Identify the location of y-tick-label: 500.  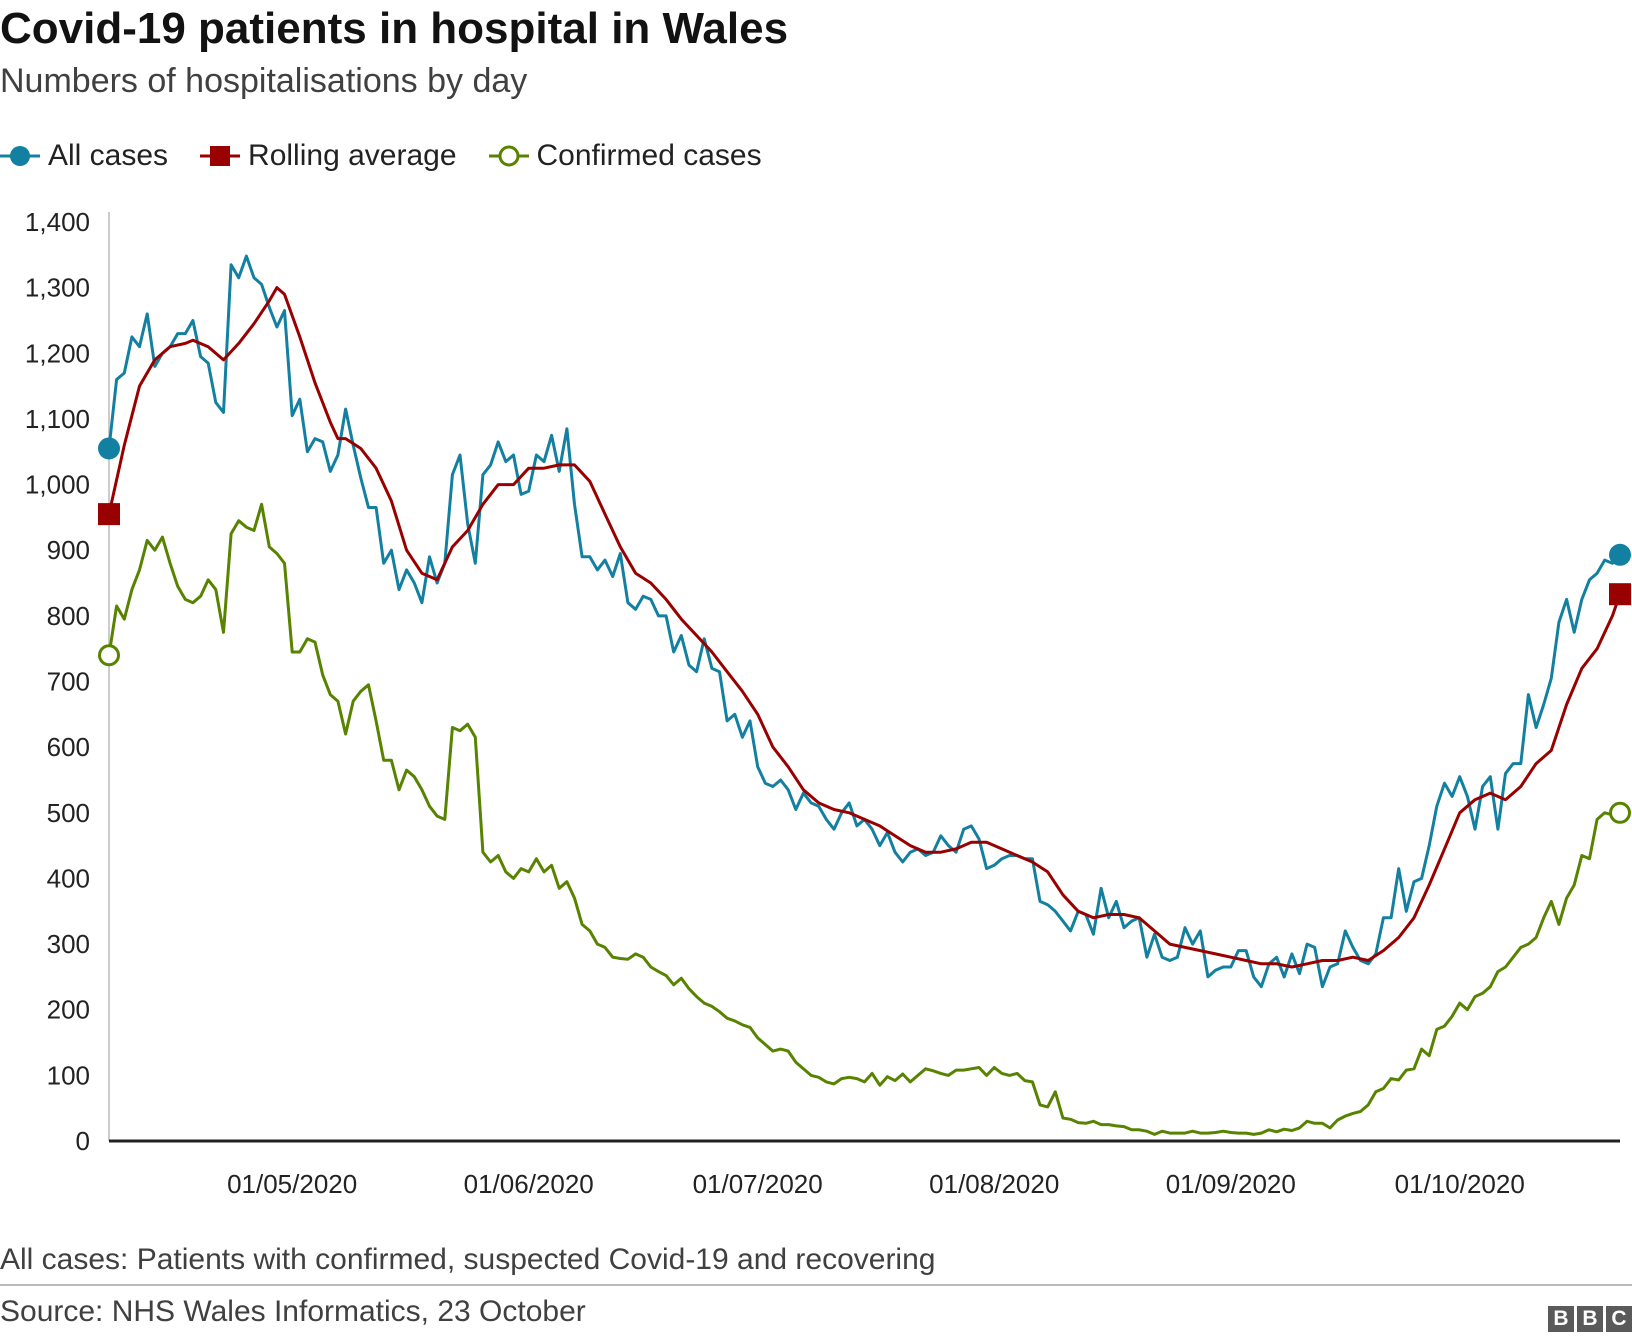
(68, 813).